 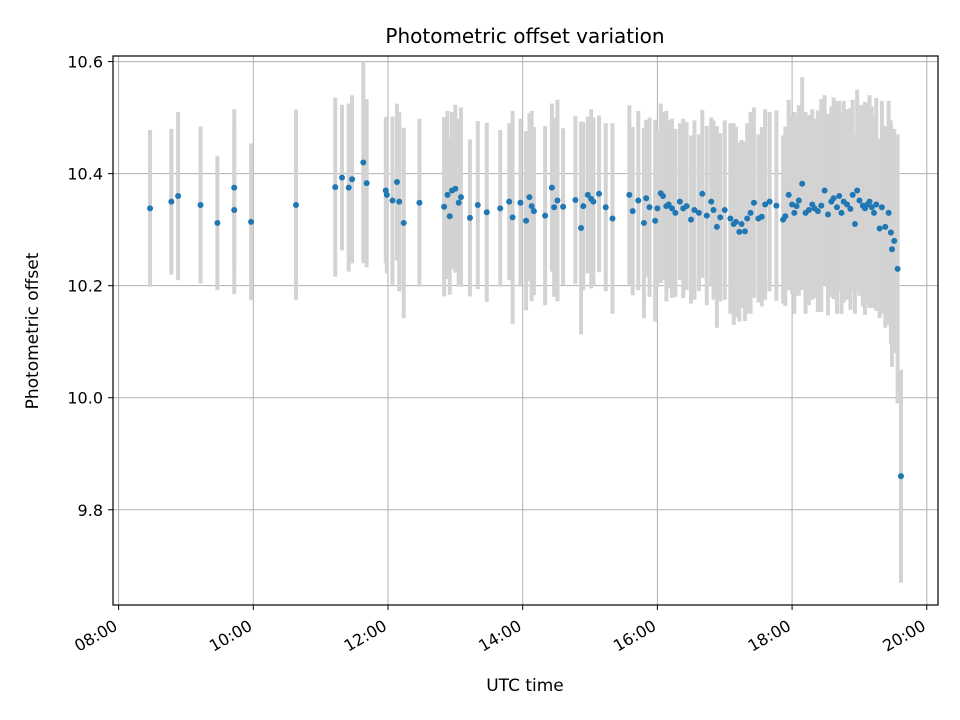 What do you see at coordinates (525, 686) in the screenshot?
I see `x-axis-label: UTC time` at bounding box center [525, 686].